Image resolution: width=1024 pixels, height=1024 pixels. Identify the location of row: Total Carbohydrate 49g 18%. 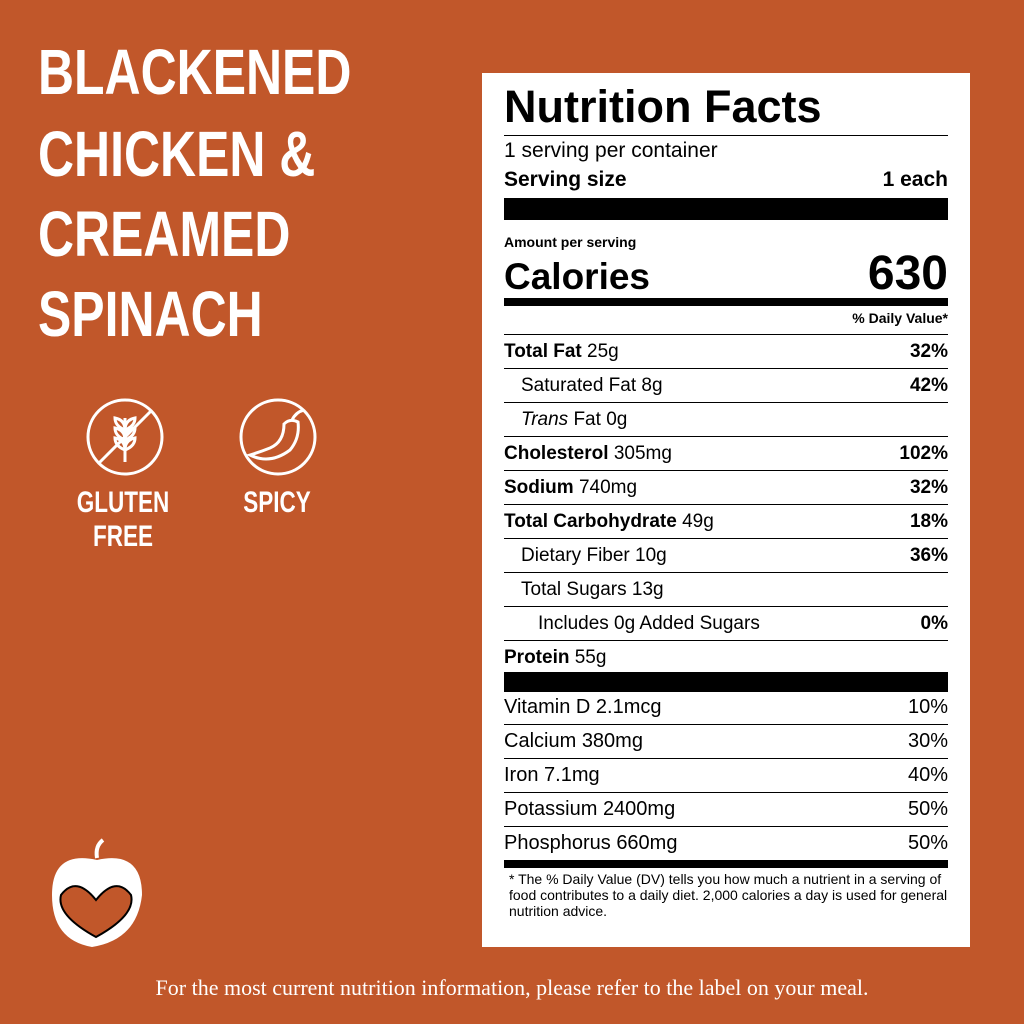
(726, 521).